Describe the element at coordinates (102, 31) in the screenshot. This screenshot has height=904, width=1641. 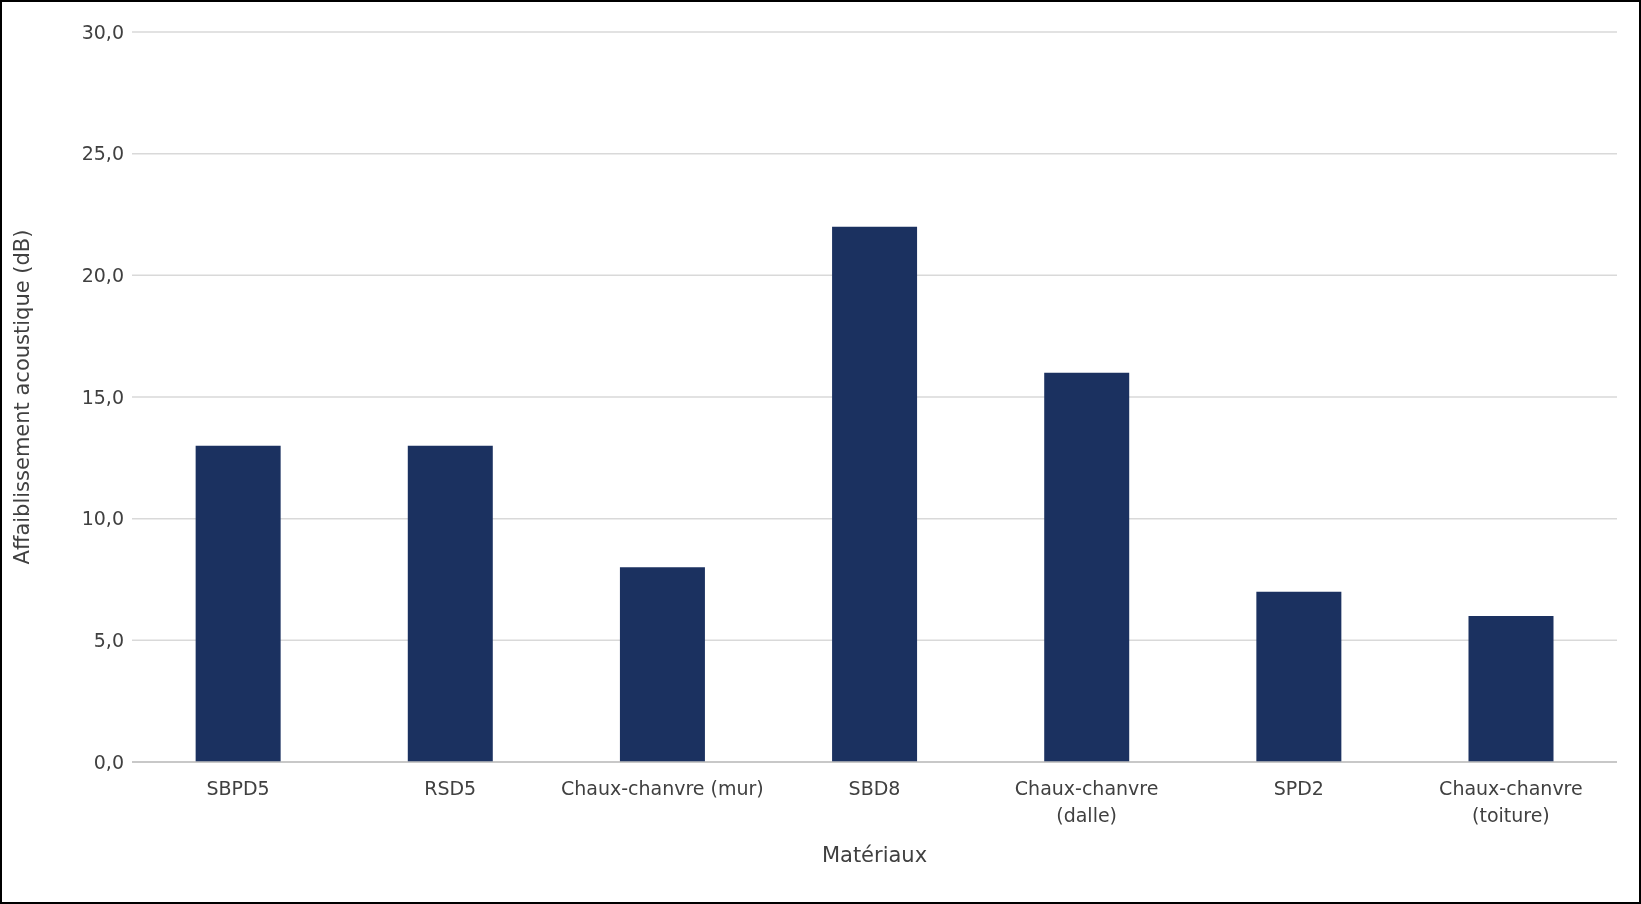
I see `y-tick-label: 30,0` at that location.